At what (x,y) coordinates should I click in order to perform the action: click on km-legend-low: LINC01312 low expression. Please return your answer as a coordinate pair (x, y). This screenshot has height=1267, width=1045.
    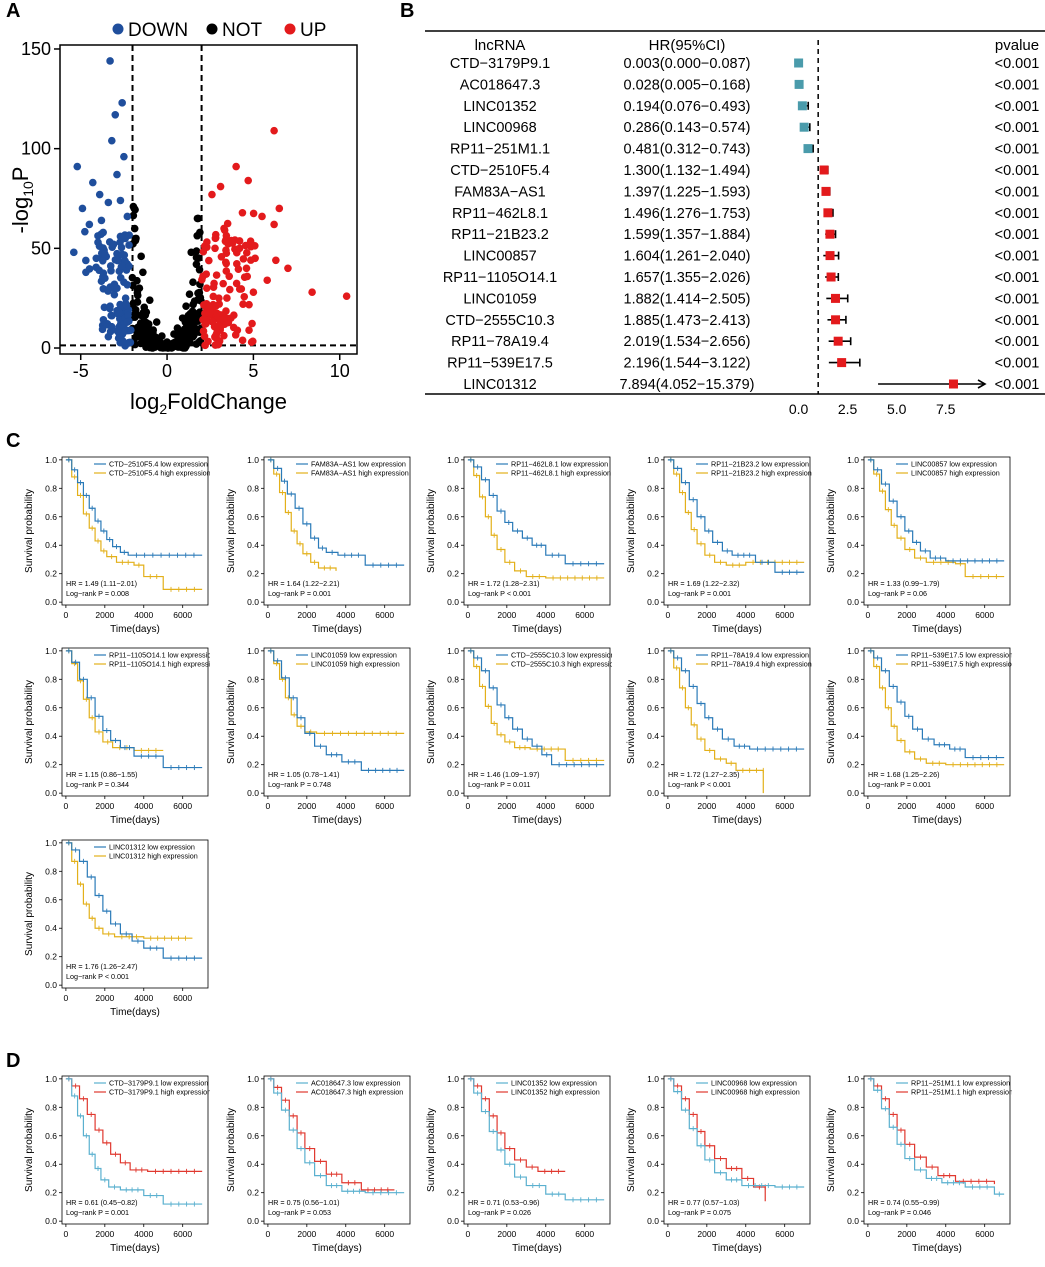
    Looking at the image, I should click on (152, 847).